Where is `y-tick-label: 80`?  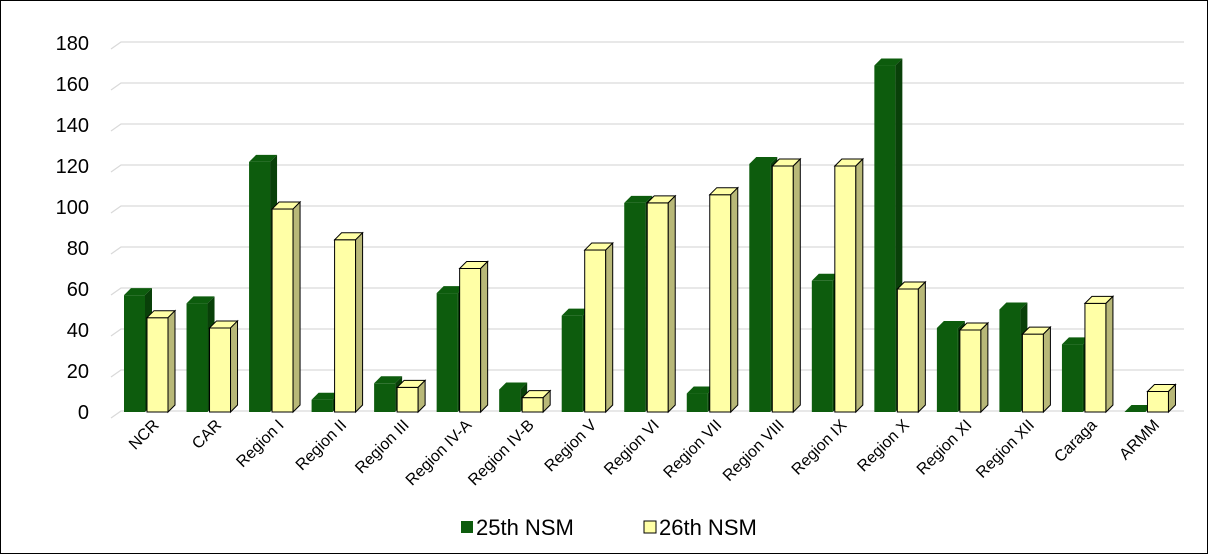
y-tick-label: 80 is located at coordinates (78, 249).